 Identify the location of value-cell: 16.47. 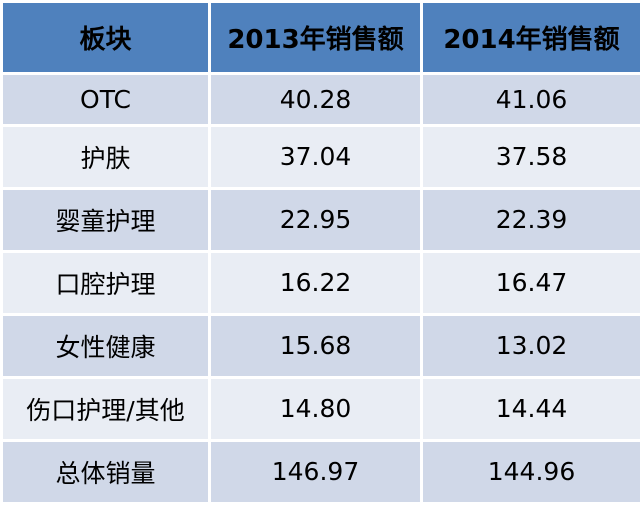
(530, 282).